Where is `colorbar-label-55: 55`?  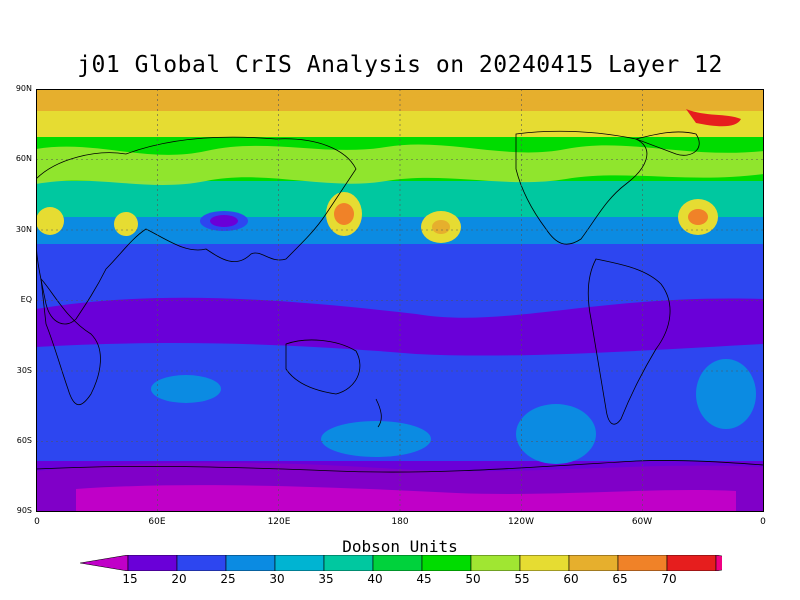 colorbar-label-55: 55 is located at coordinates (522, 579).